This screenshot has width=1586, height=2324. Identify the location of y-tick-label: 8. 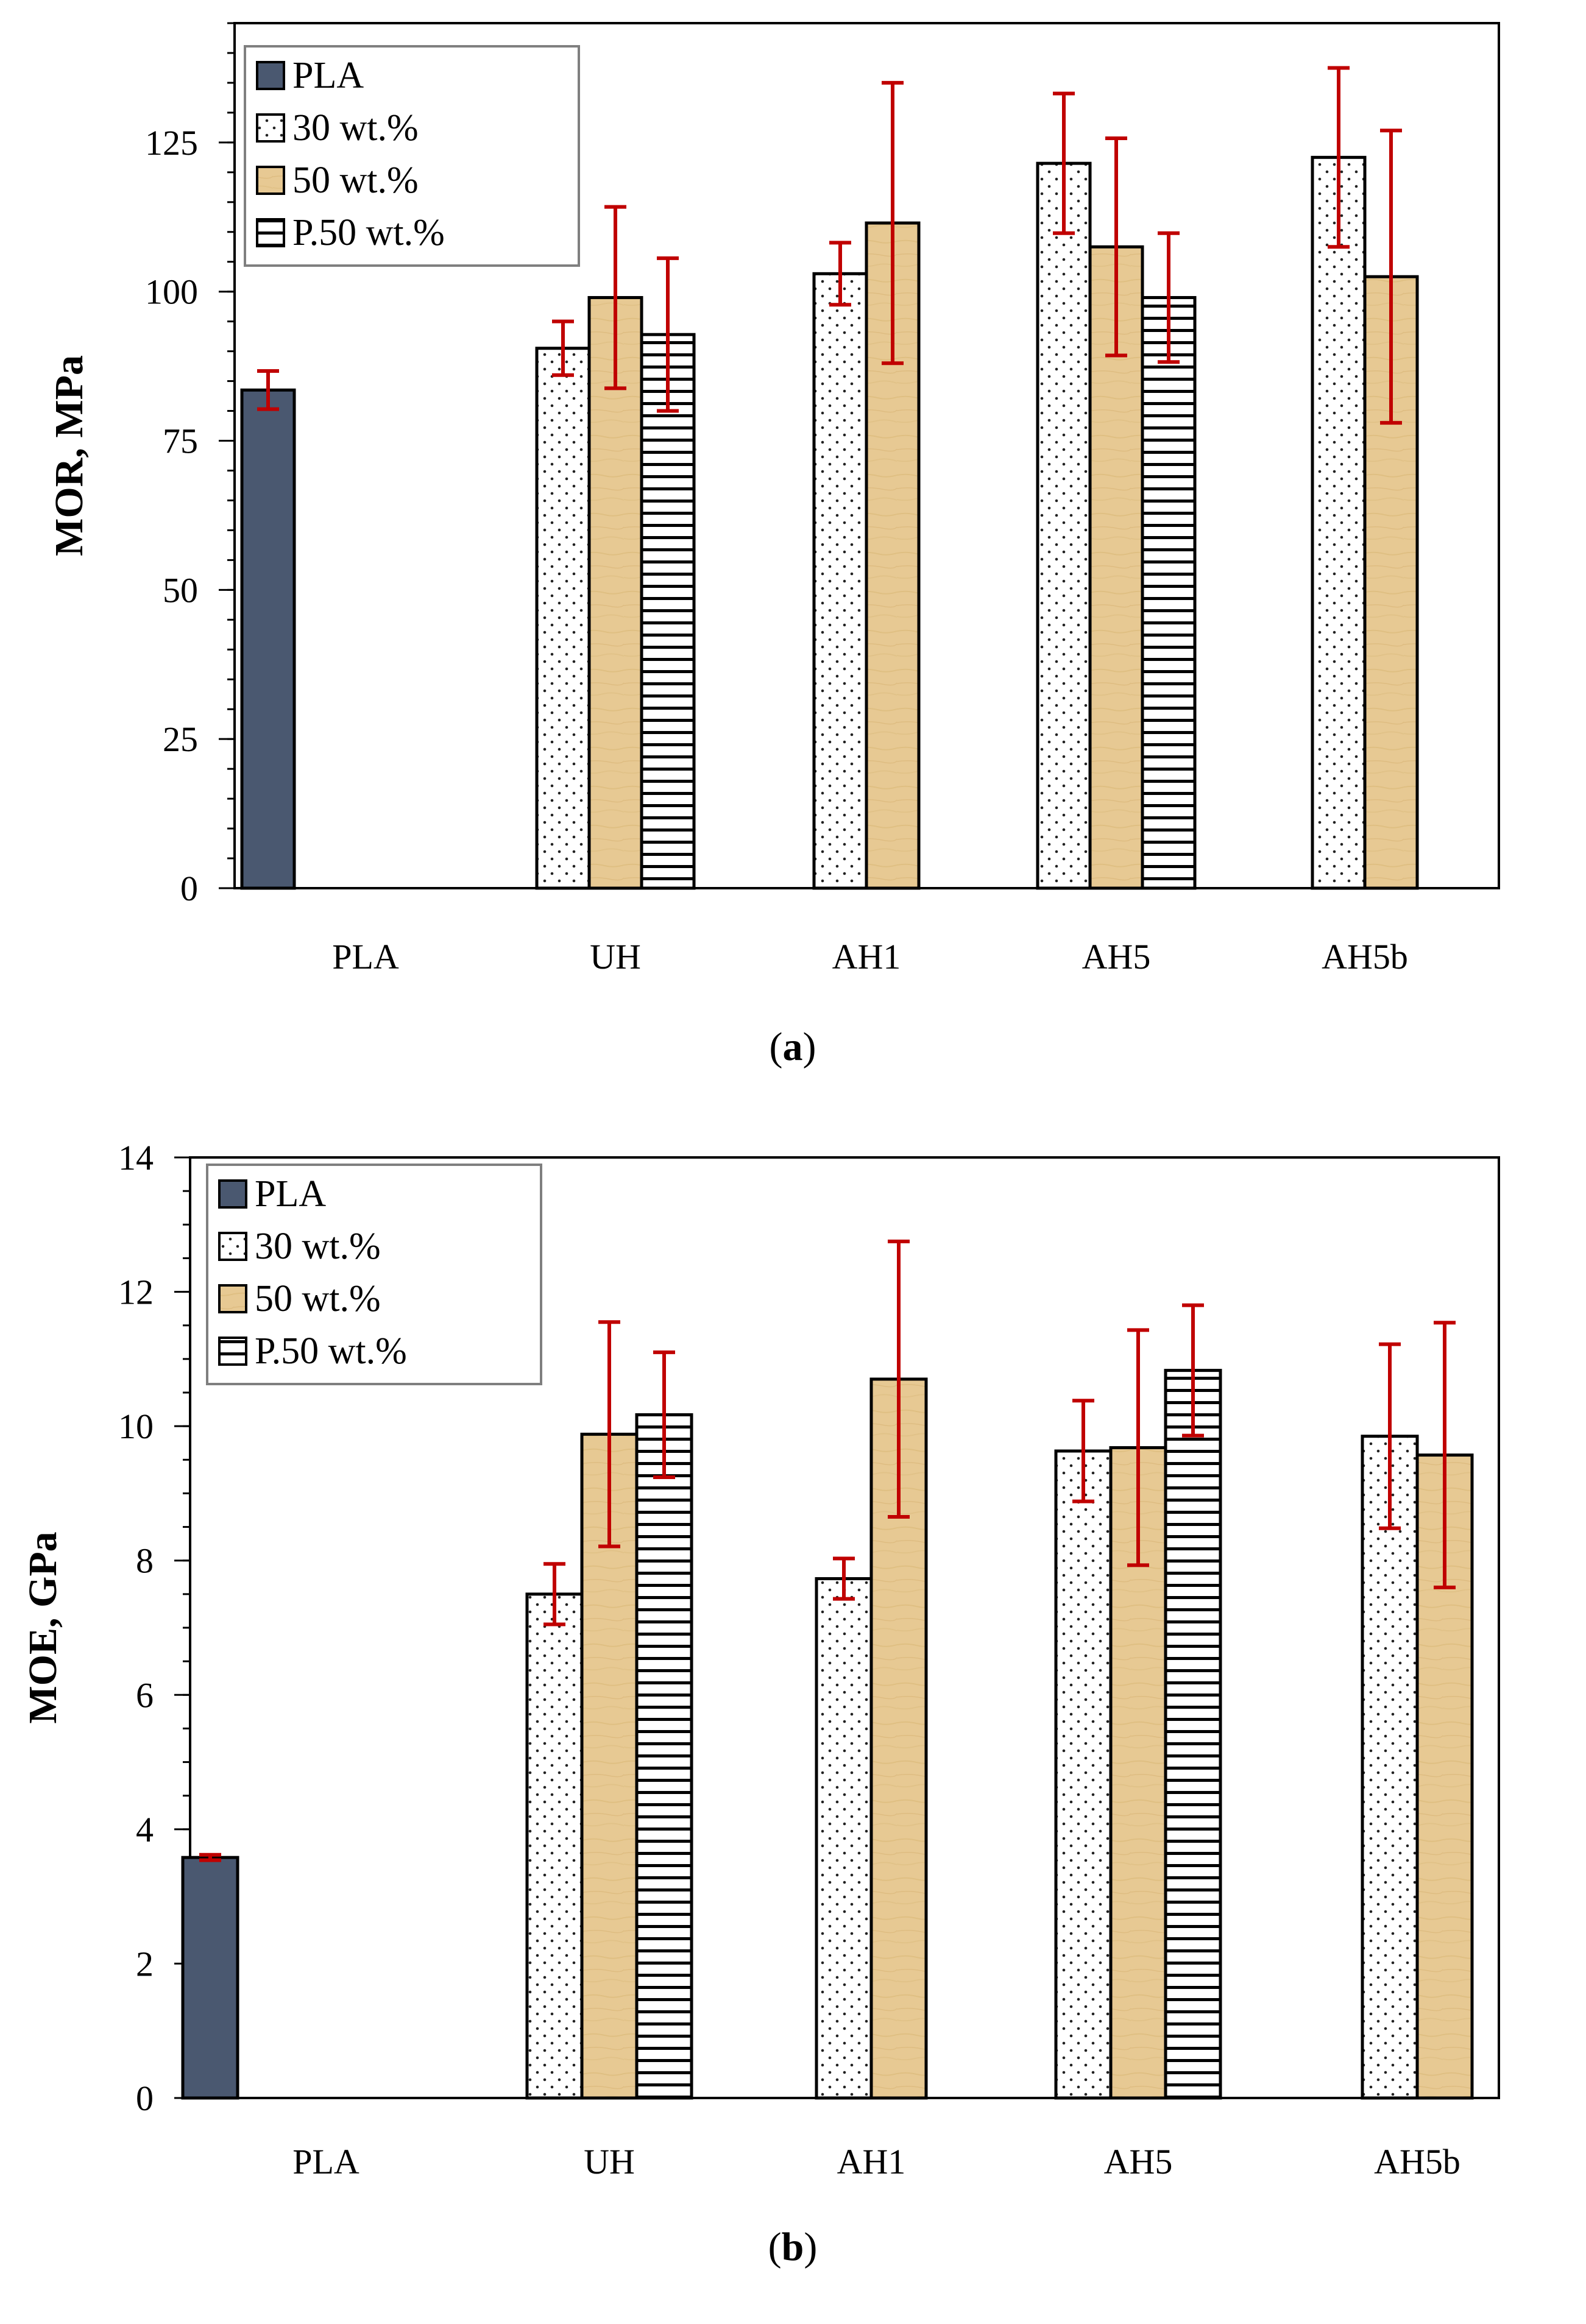
(145, 1561).